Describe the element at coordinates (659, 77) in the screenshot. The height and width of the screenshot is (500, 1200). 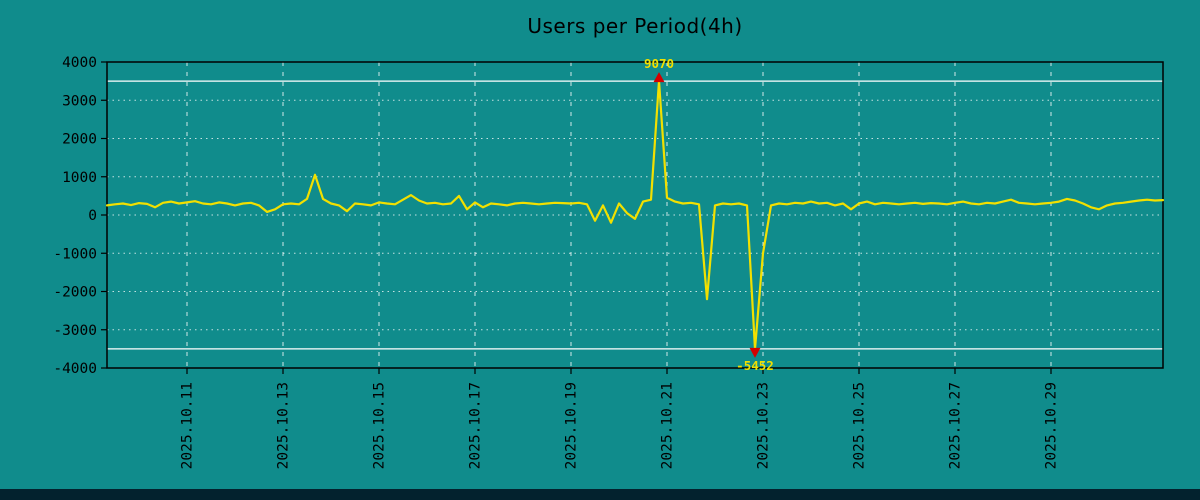
I see `max-marker-icon` at that location.